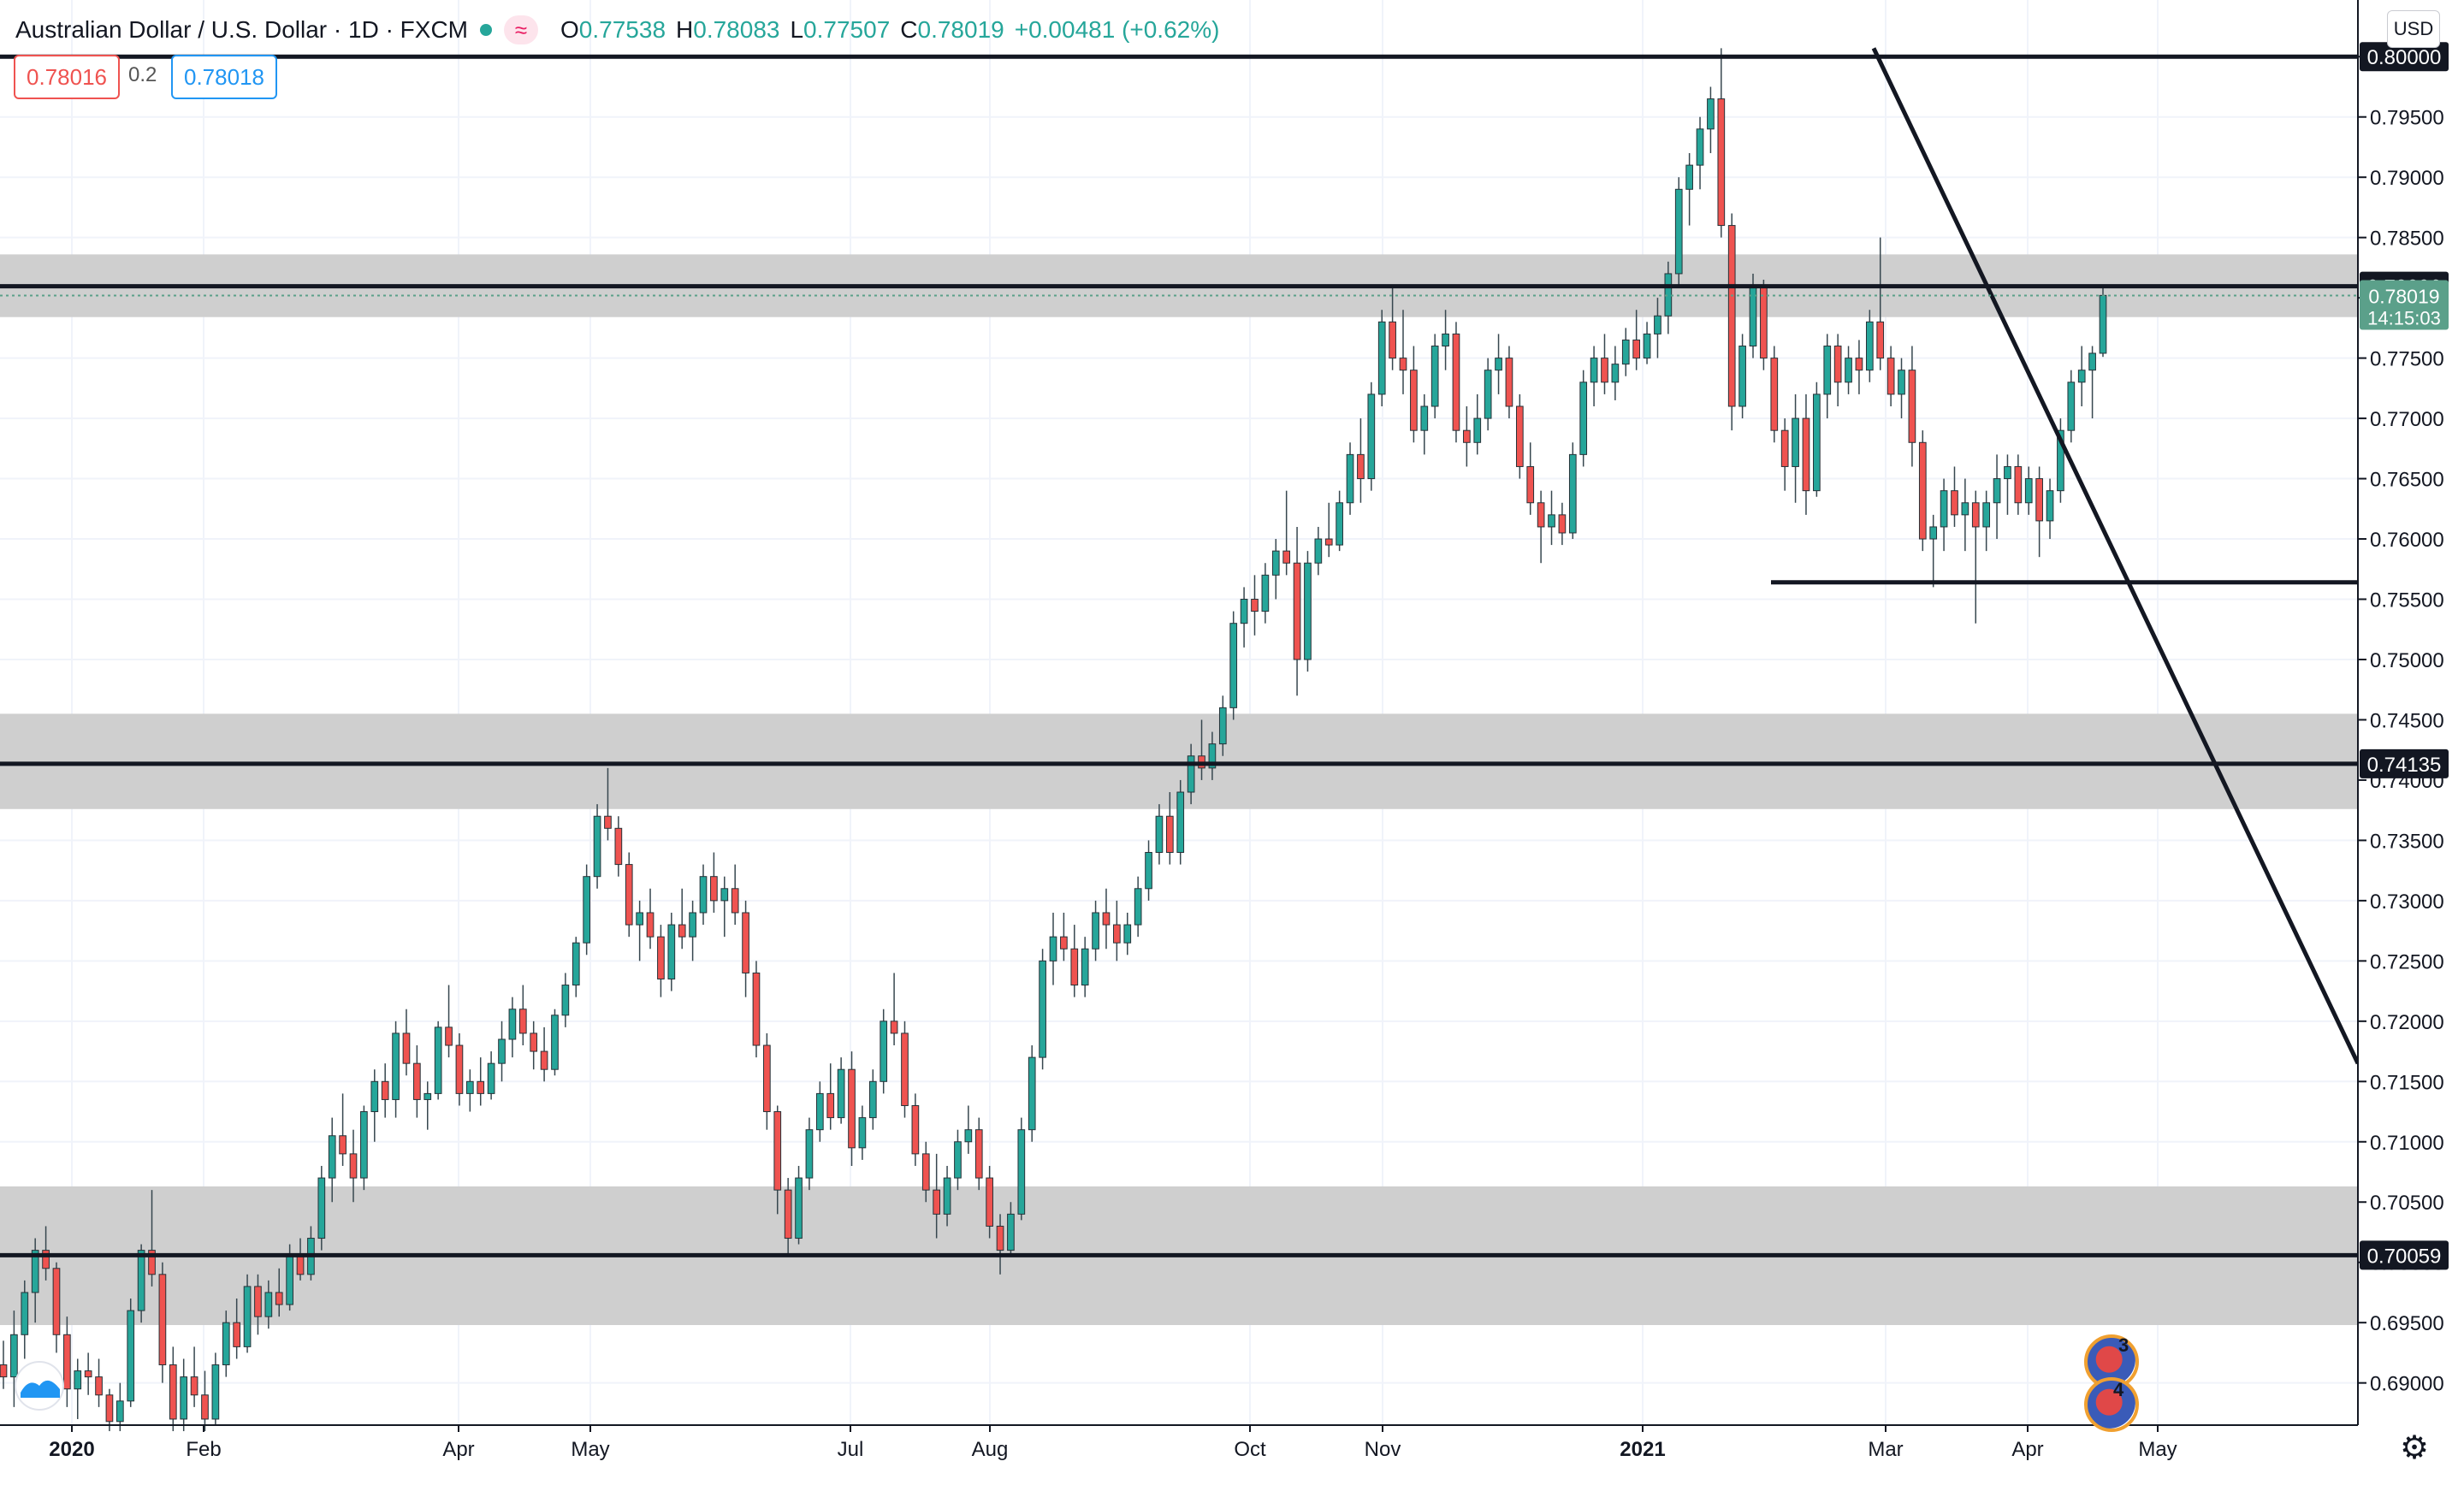 Image resolution: width=2464 pixels, height=1485 pixels. I want to click on level-price-tag, so click(2404, 763).